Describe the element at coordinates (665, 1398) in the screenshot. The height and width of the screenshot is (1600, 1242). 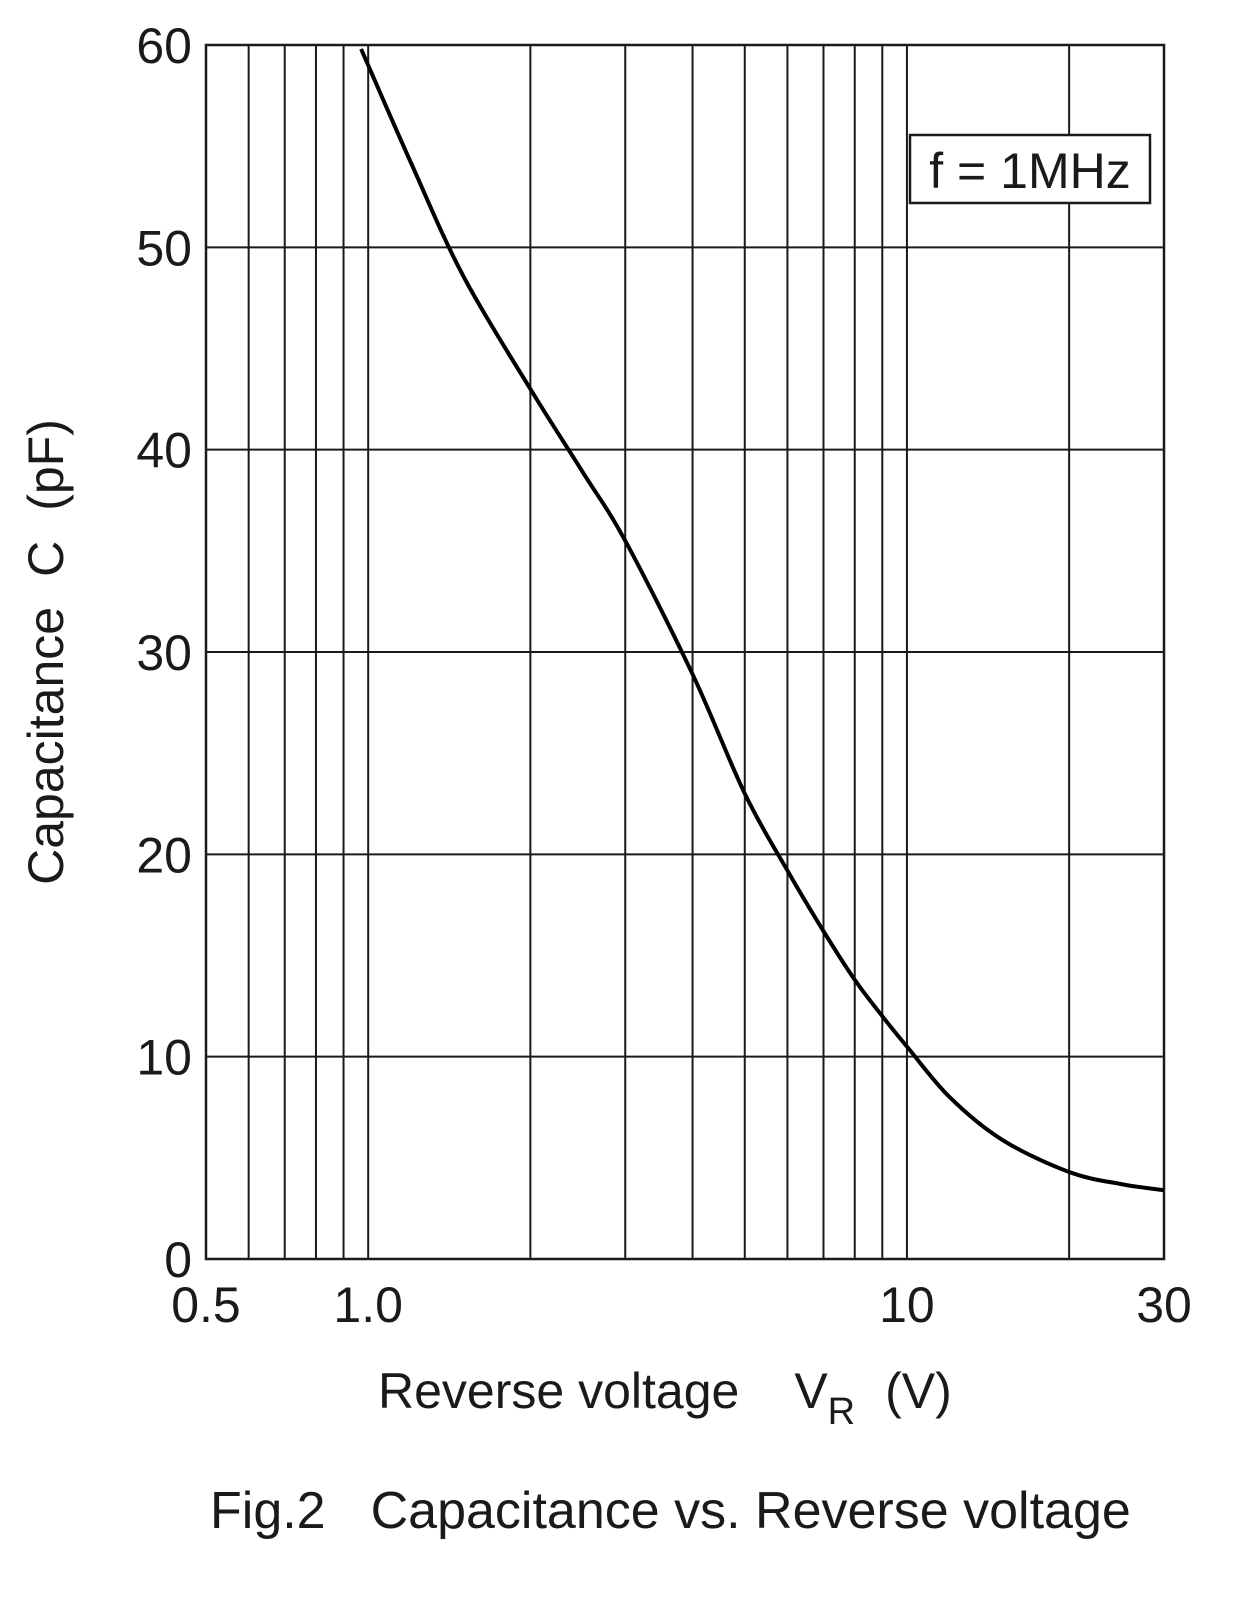
I see `x-axis-label: Reverse voltage VR (V)` at that location.